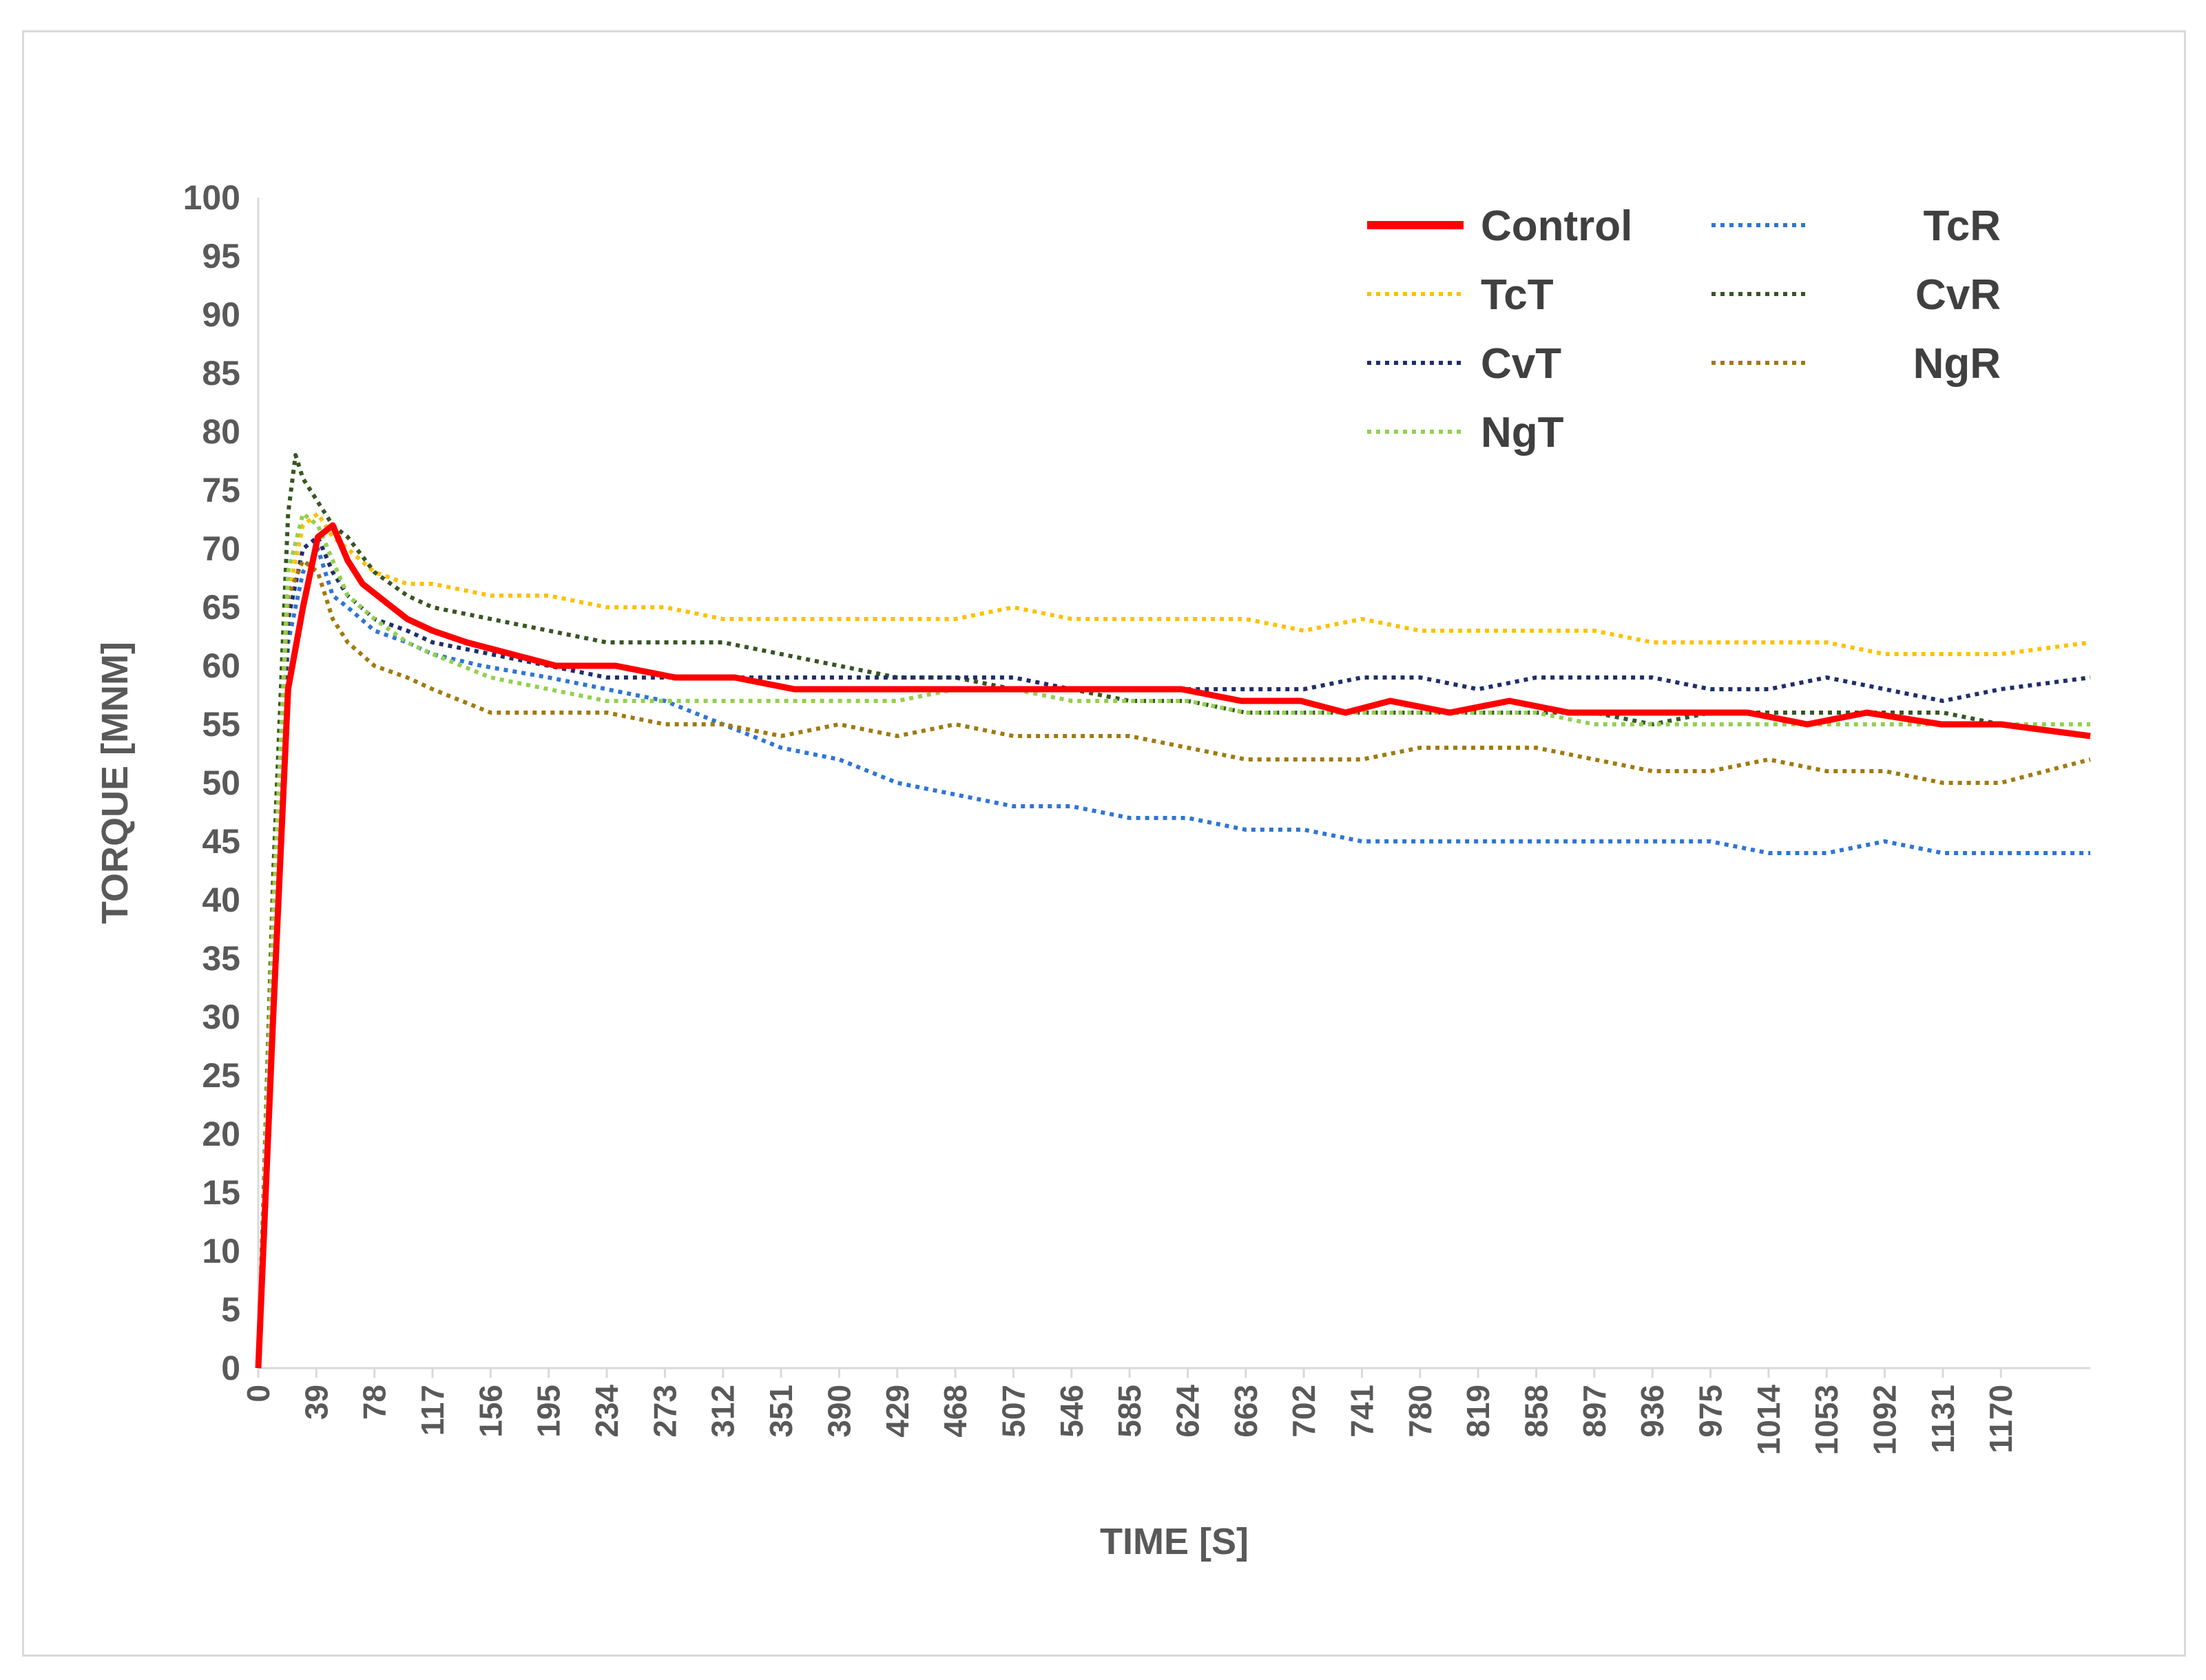 The height and width of the screenshot is (1680, 2206). Describe the element at coordinates (221, 1251) in the screenshot. I see `y-tick-label: 10` at that location.